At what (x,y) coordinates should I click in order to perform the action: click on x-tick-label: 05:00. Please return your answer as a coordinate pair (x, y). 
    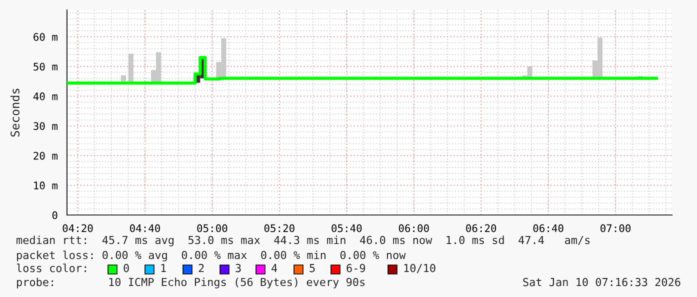
    Looking at the image, I should click on (212, 228).